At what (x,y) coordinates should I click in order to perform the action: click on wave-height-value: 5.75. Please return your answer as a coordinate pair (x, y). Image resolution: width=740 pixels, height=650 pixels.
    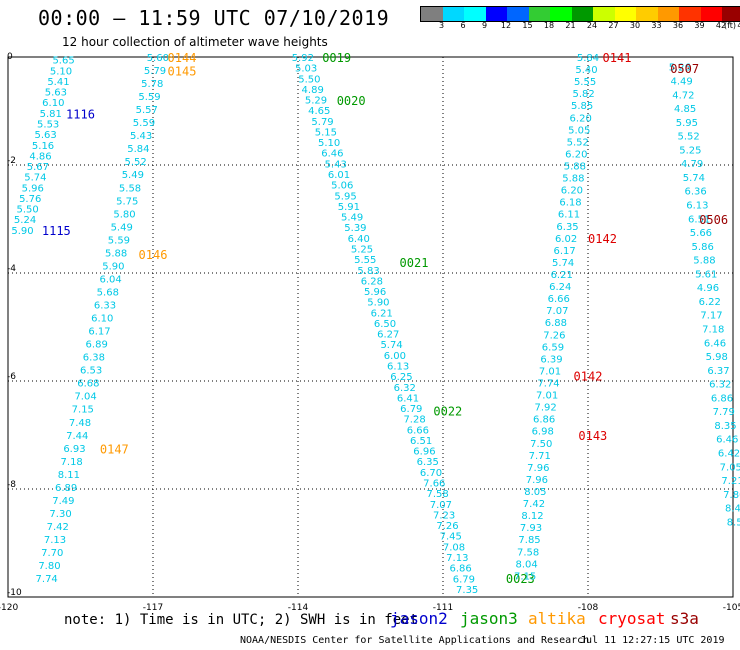
    Looking at the image, I should click on (127, 201).